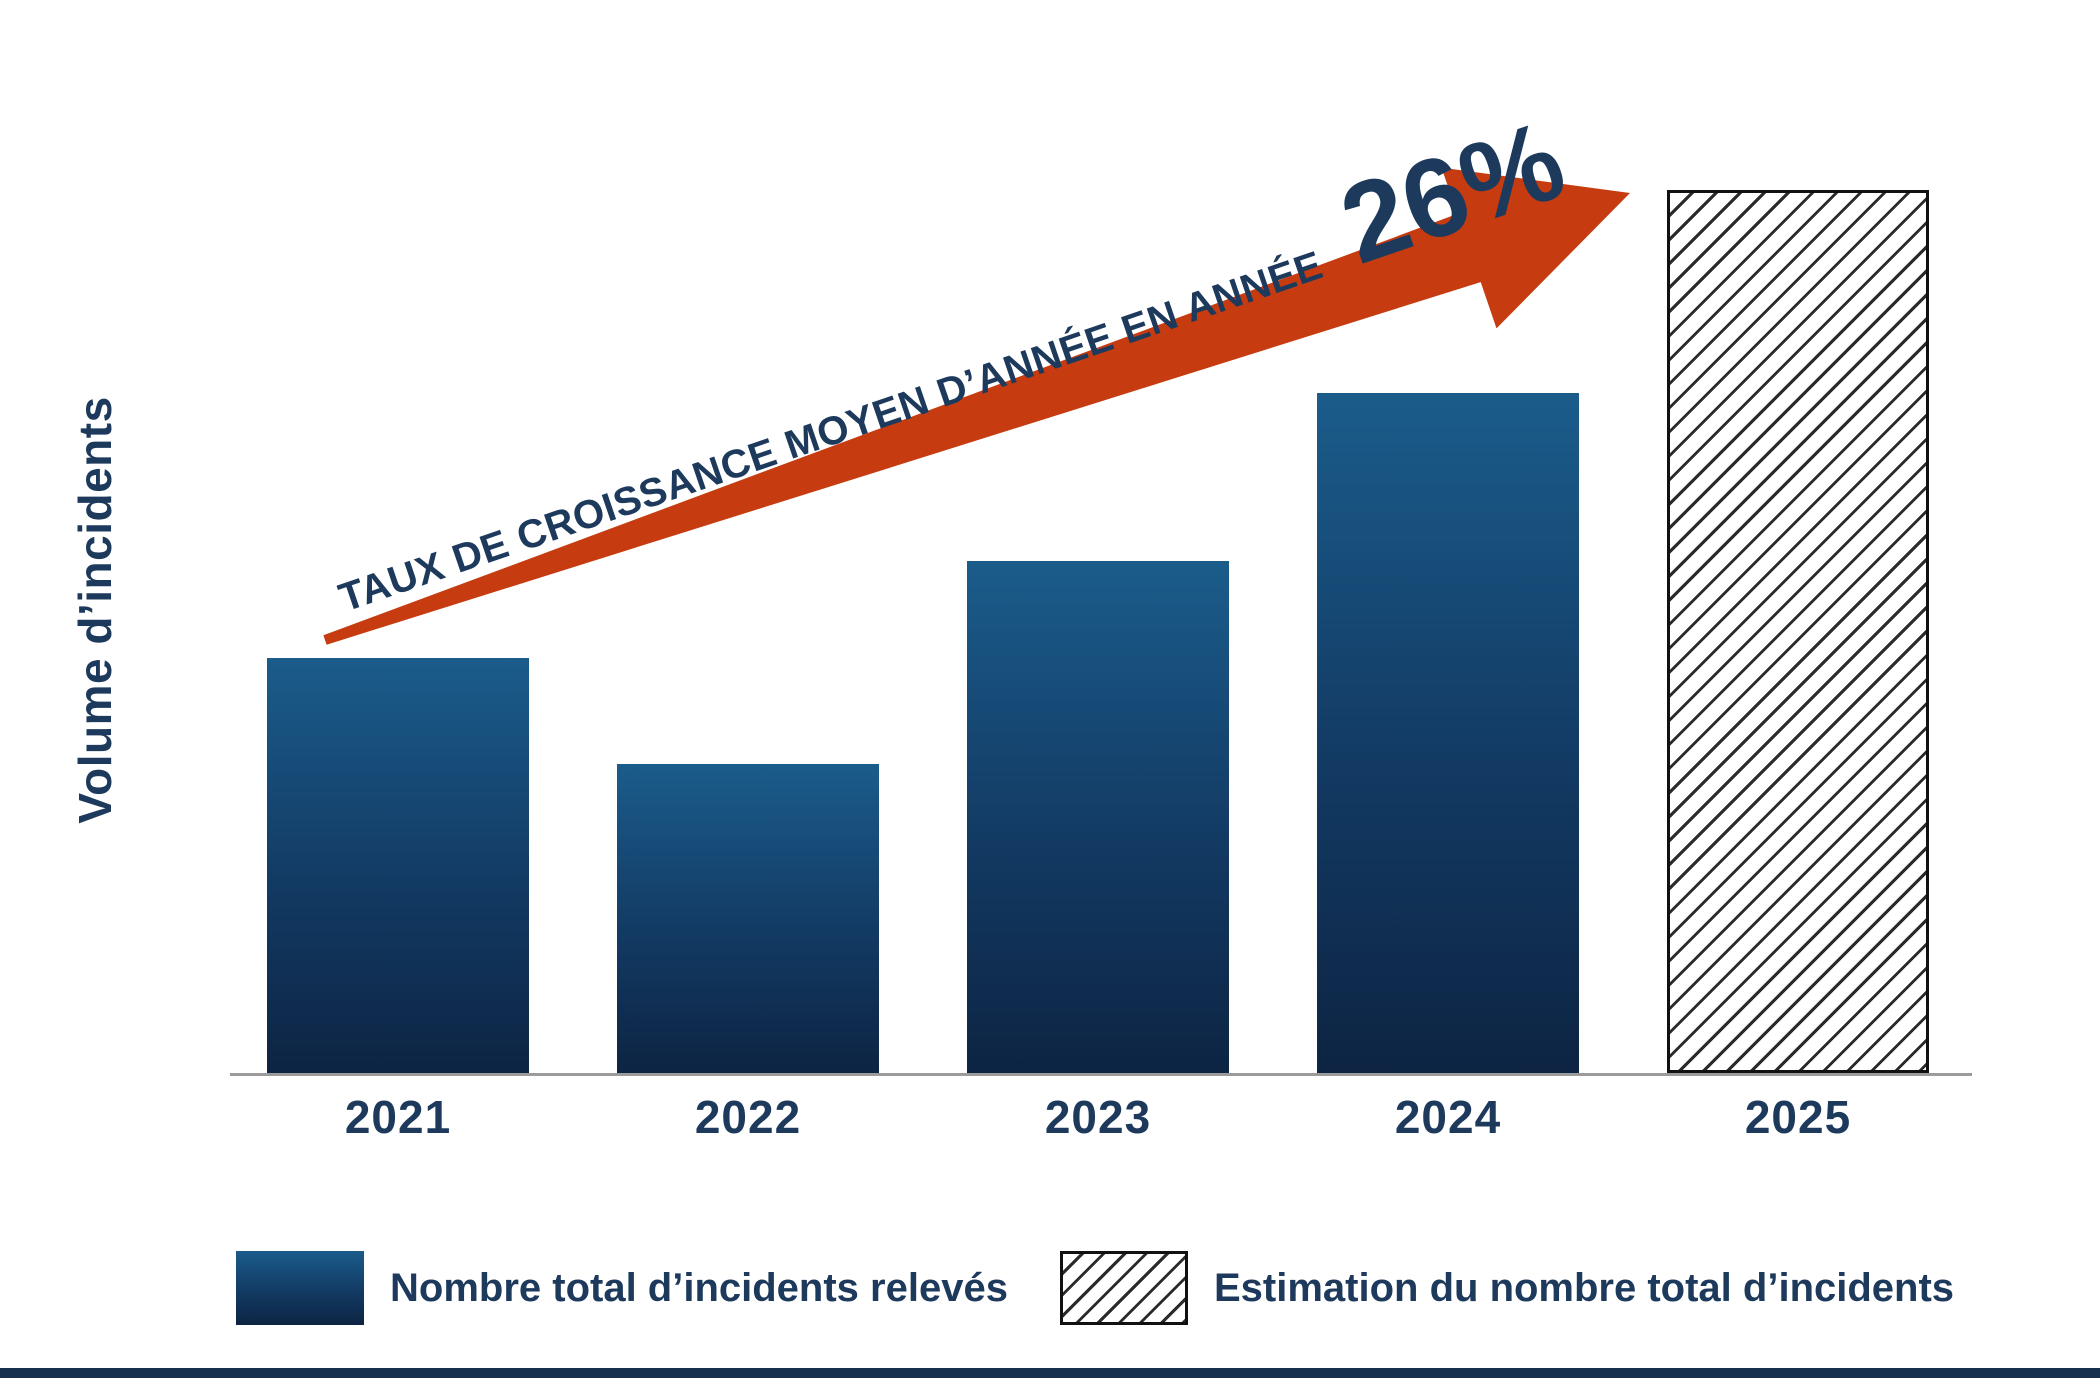 This screenshot has width=2100, height=1378. Describe the element at coordinates (1448, 733) in the screenshot. I see `bar-2024` at that location.